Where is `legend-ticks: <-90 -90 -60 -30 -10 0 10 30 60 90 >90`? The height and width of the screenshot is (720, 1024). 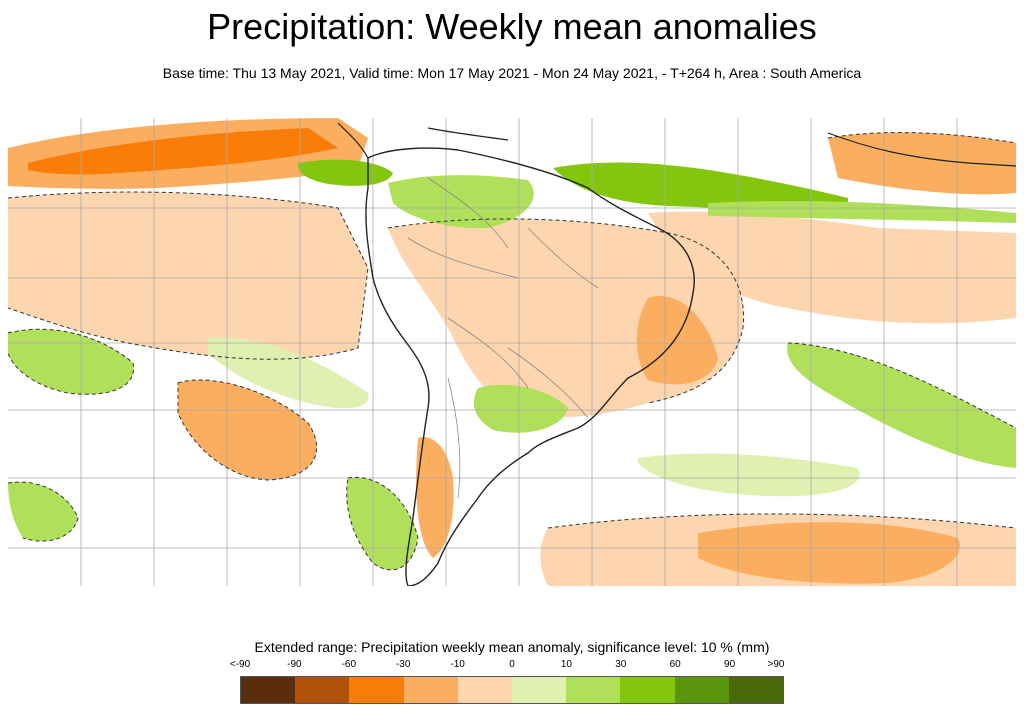
legend-ticks: <-90 -90 -60 -30 -10 0 10 30 60 90 >90 is located at coordinates (507, 666).